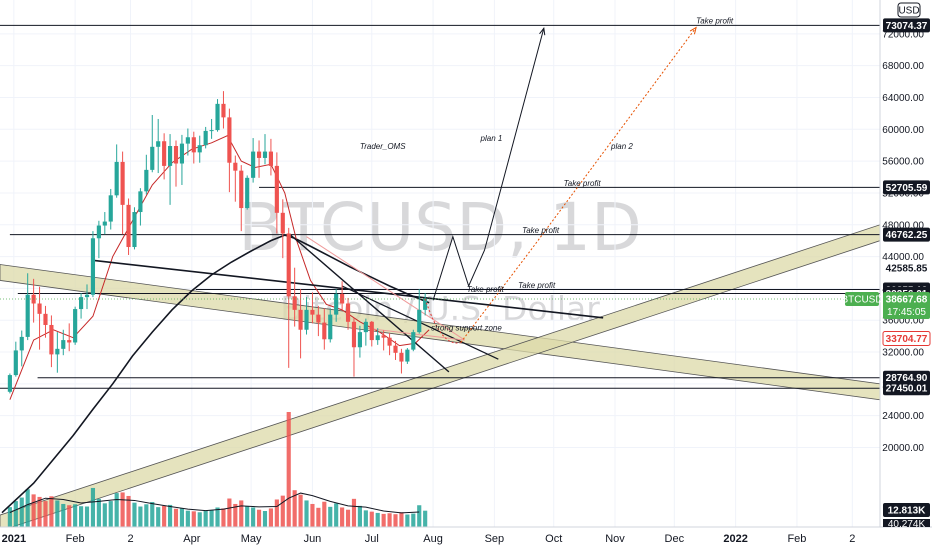 The height and width of the screenshot is (550, 932). I want to click on annotation-label: plan 1, so click(491, 138).